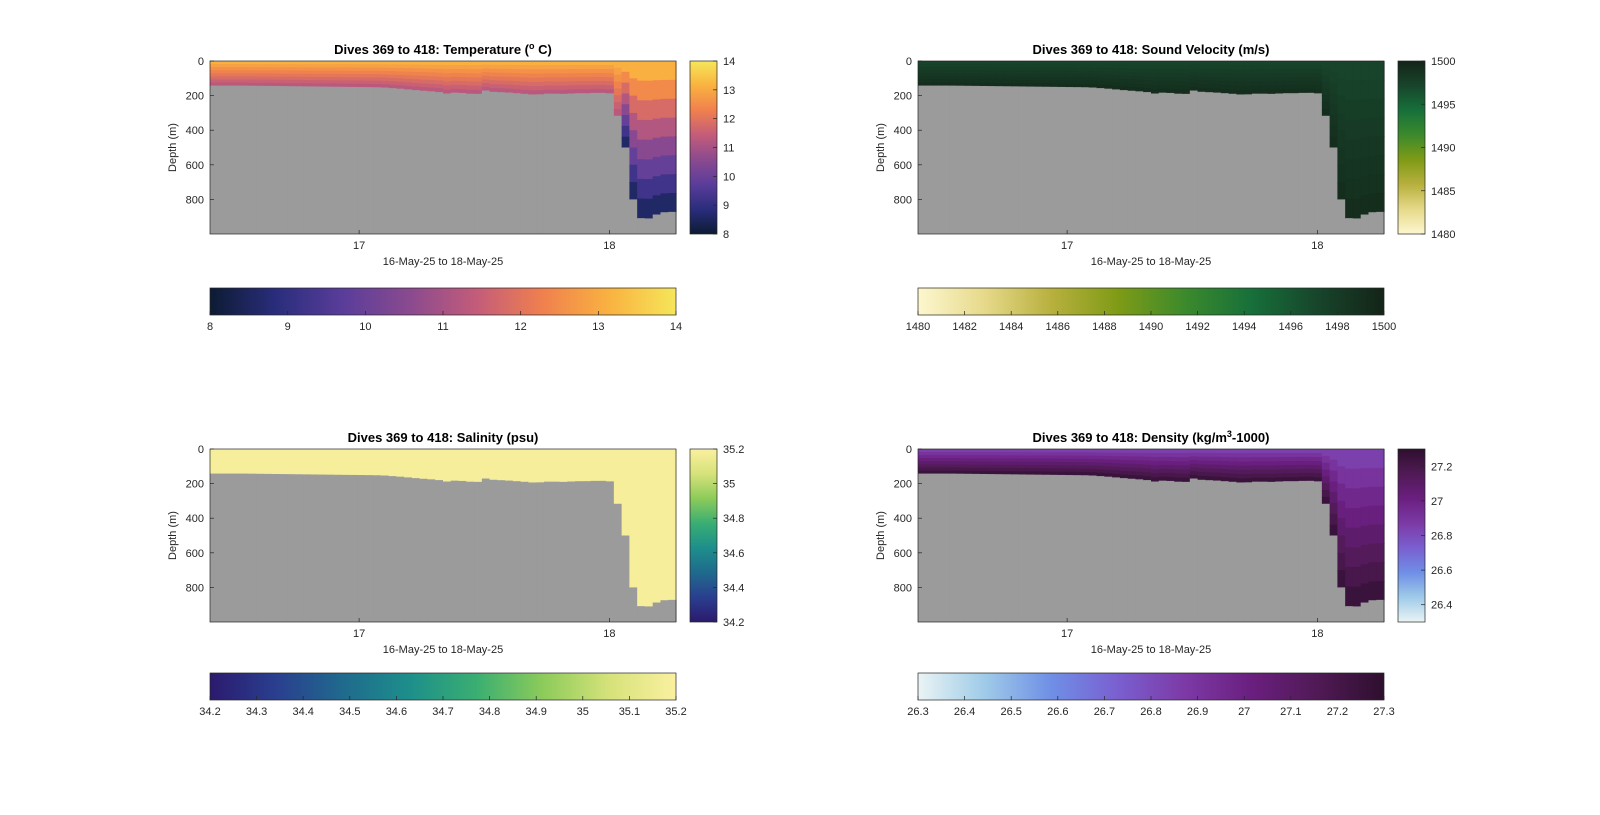 The width and height of the screenshot is (1600, 815). I want to click on colorbar-bottom-tick-label: 27.3, so click(1383, 712).